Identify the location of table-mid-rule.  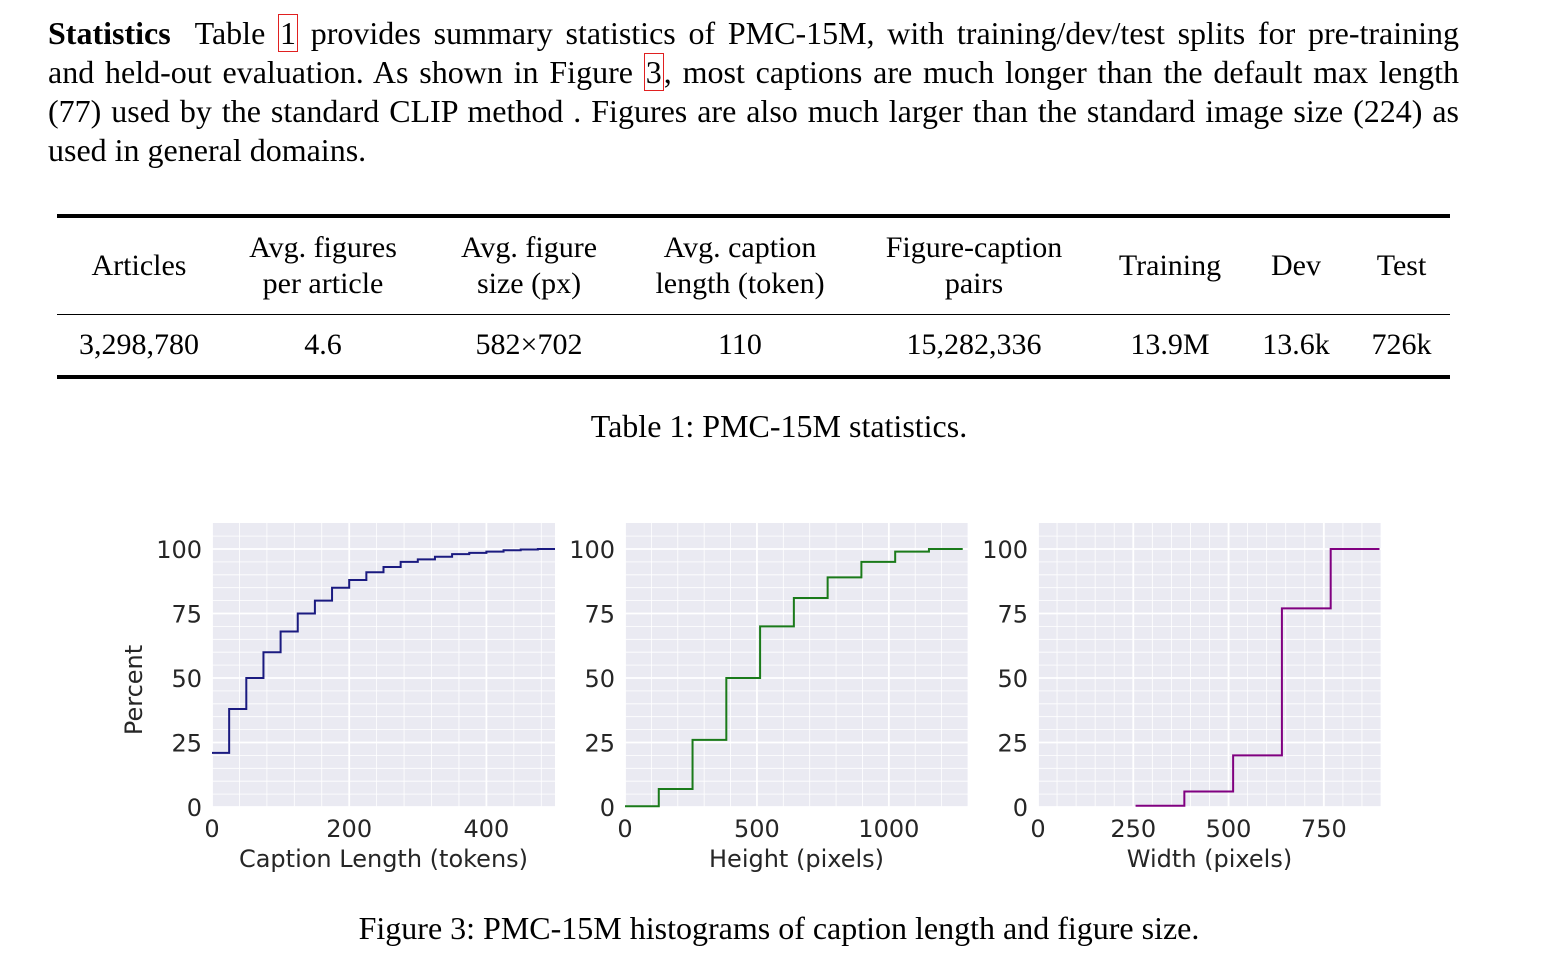
(753, 314).